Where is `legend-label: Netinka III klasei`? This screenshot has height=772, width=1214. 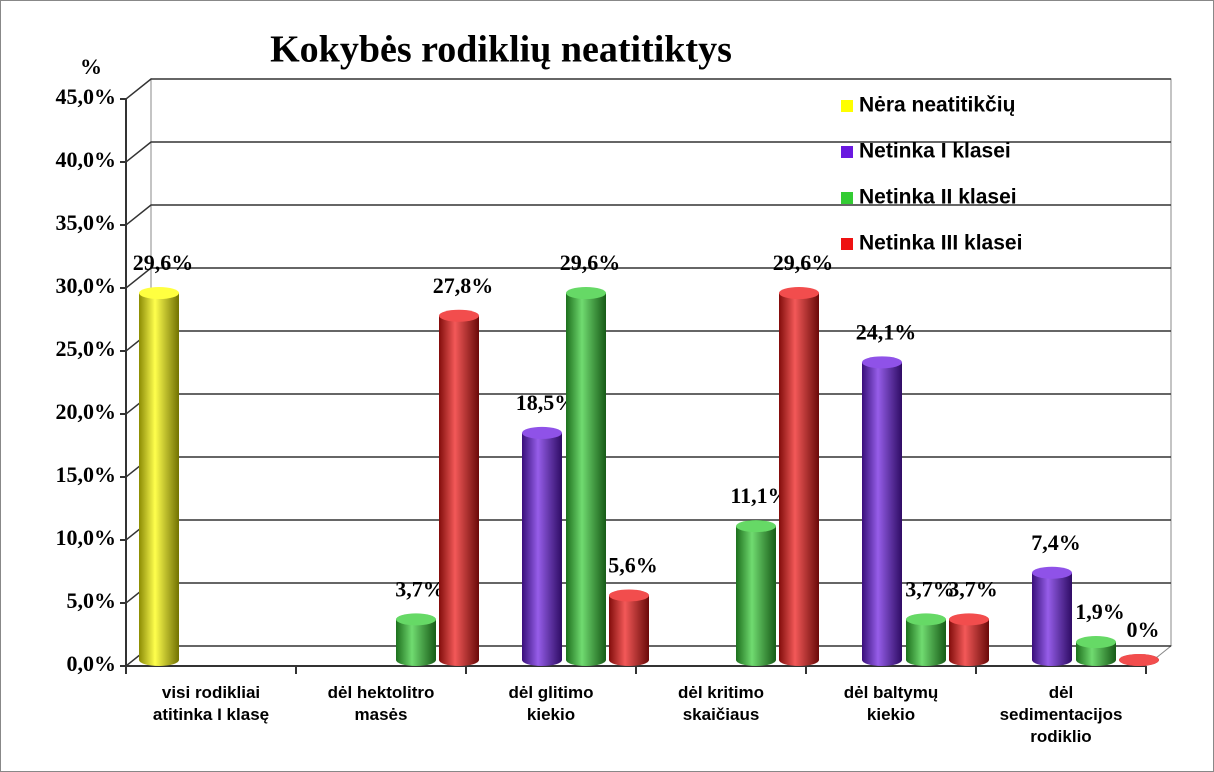
legend-label: Netinka III klasei is located at coordinates (940, 243).